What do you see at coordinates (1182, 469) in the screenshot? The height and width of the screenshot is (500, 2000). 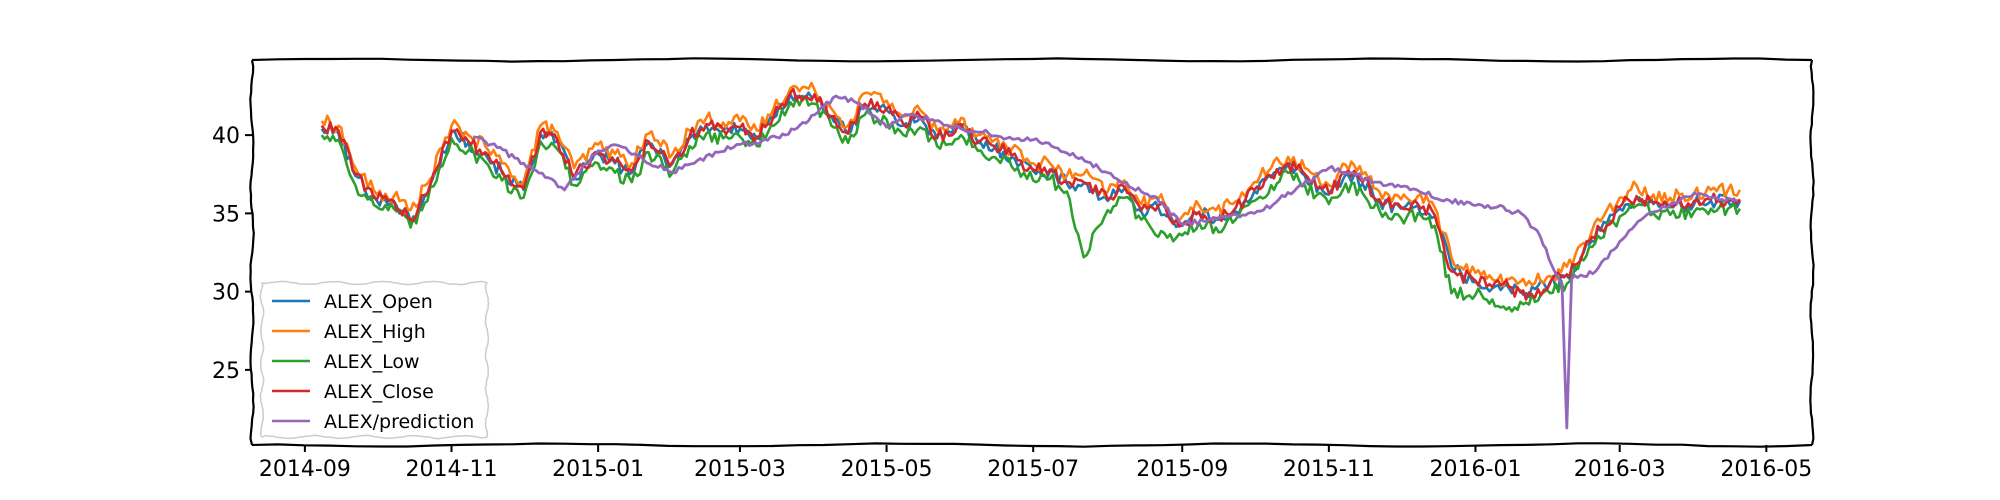 I see `x-tick-label: 2015-09` at bounding box center [1182, 469].